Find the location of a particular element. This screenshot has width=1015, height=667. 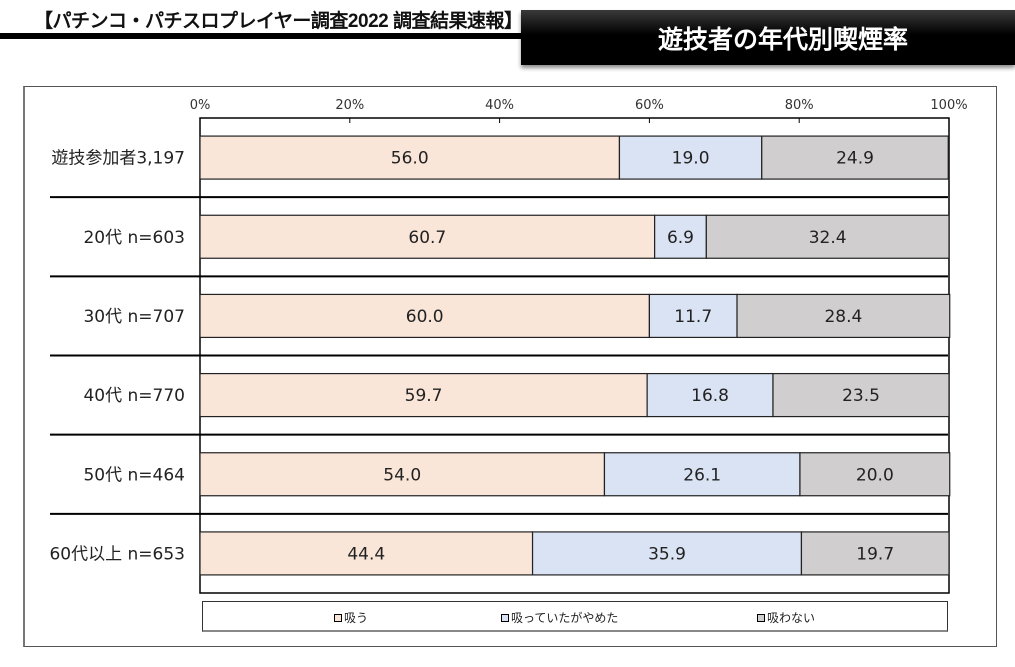

report-header-title: 【パチンコ・パチスロプレイヤー調査2022 調査結果速報】 is located at coordinates (278, 21).